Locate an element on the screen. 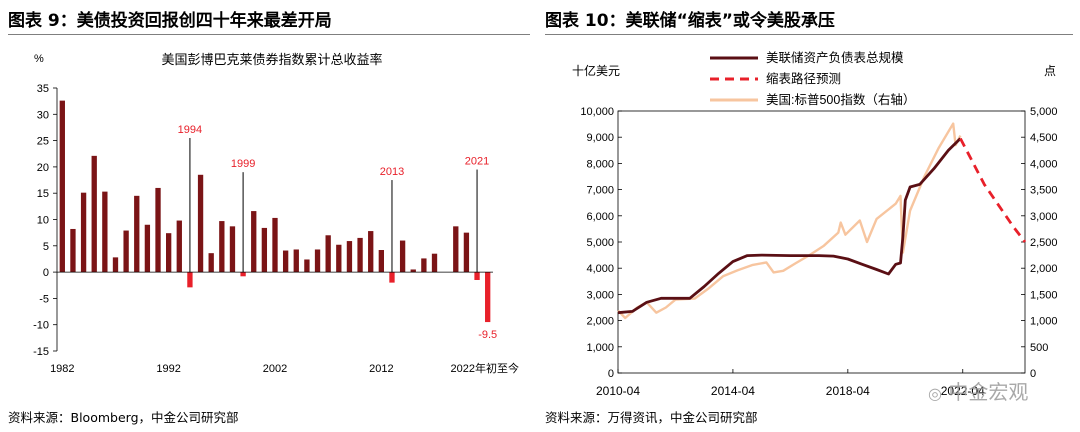  right-y-tick-label: 2,000 is located at coordinates (1044, 269).